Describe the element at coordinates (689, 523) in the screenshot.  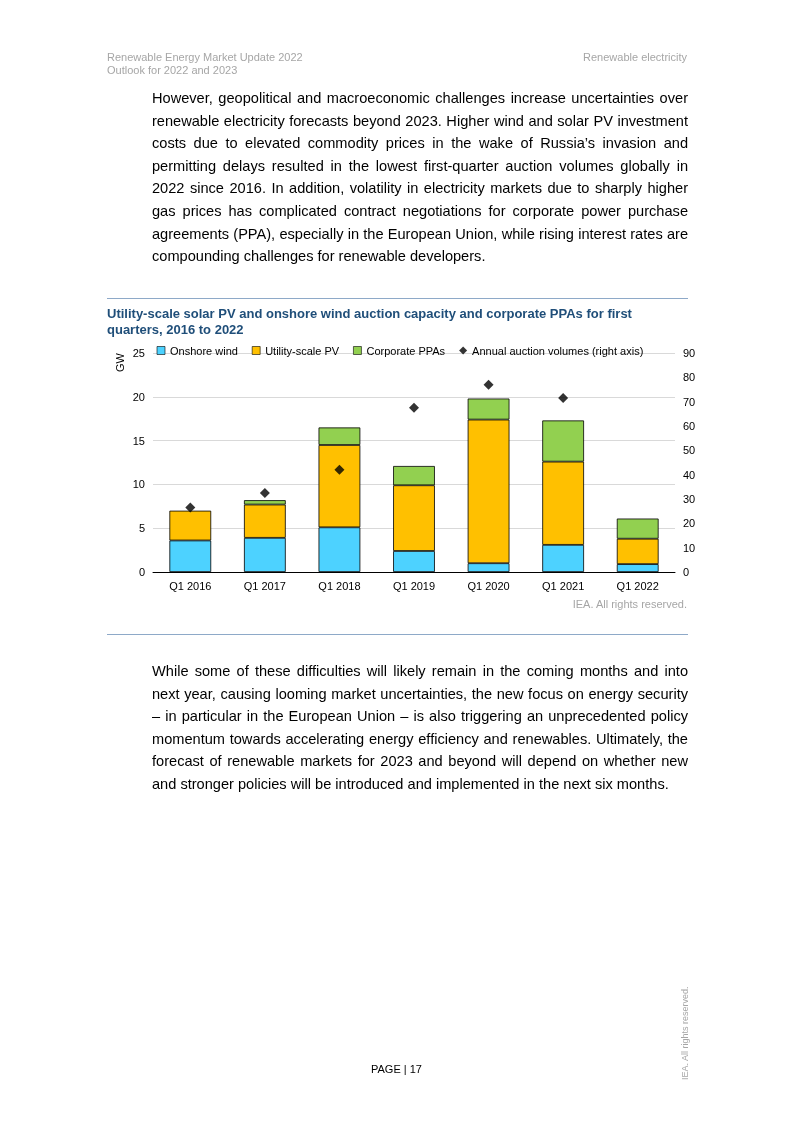
I see `y2-tick-label: 20` at that location.